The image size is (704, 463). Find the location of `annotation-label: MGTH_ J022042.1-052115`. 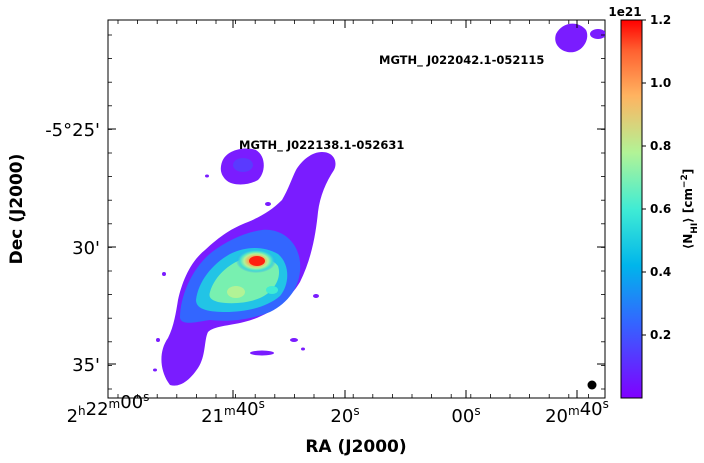

annotation-label: MGTH_ J022042.1-052115 is located at coordinates (461, 60).